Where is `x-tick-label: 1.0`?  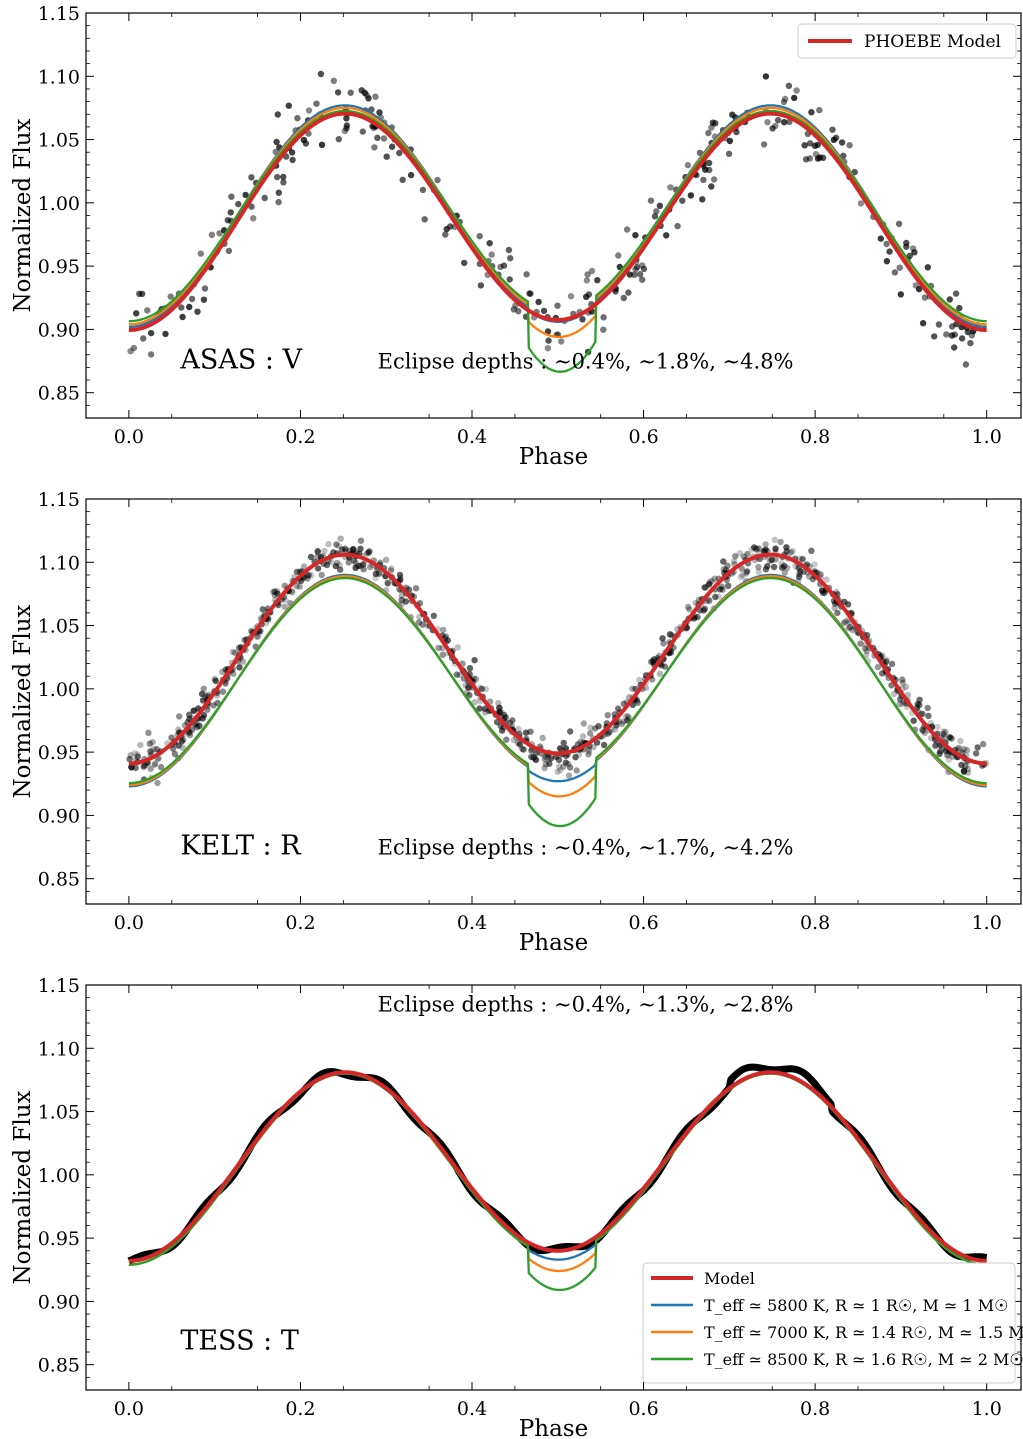 x-tick-label: 1.0 is located at coordinates (987, 923).